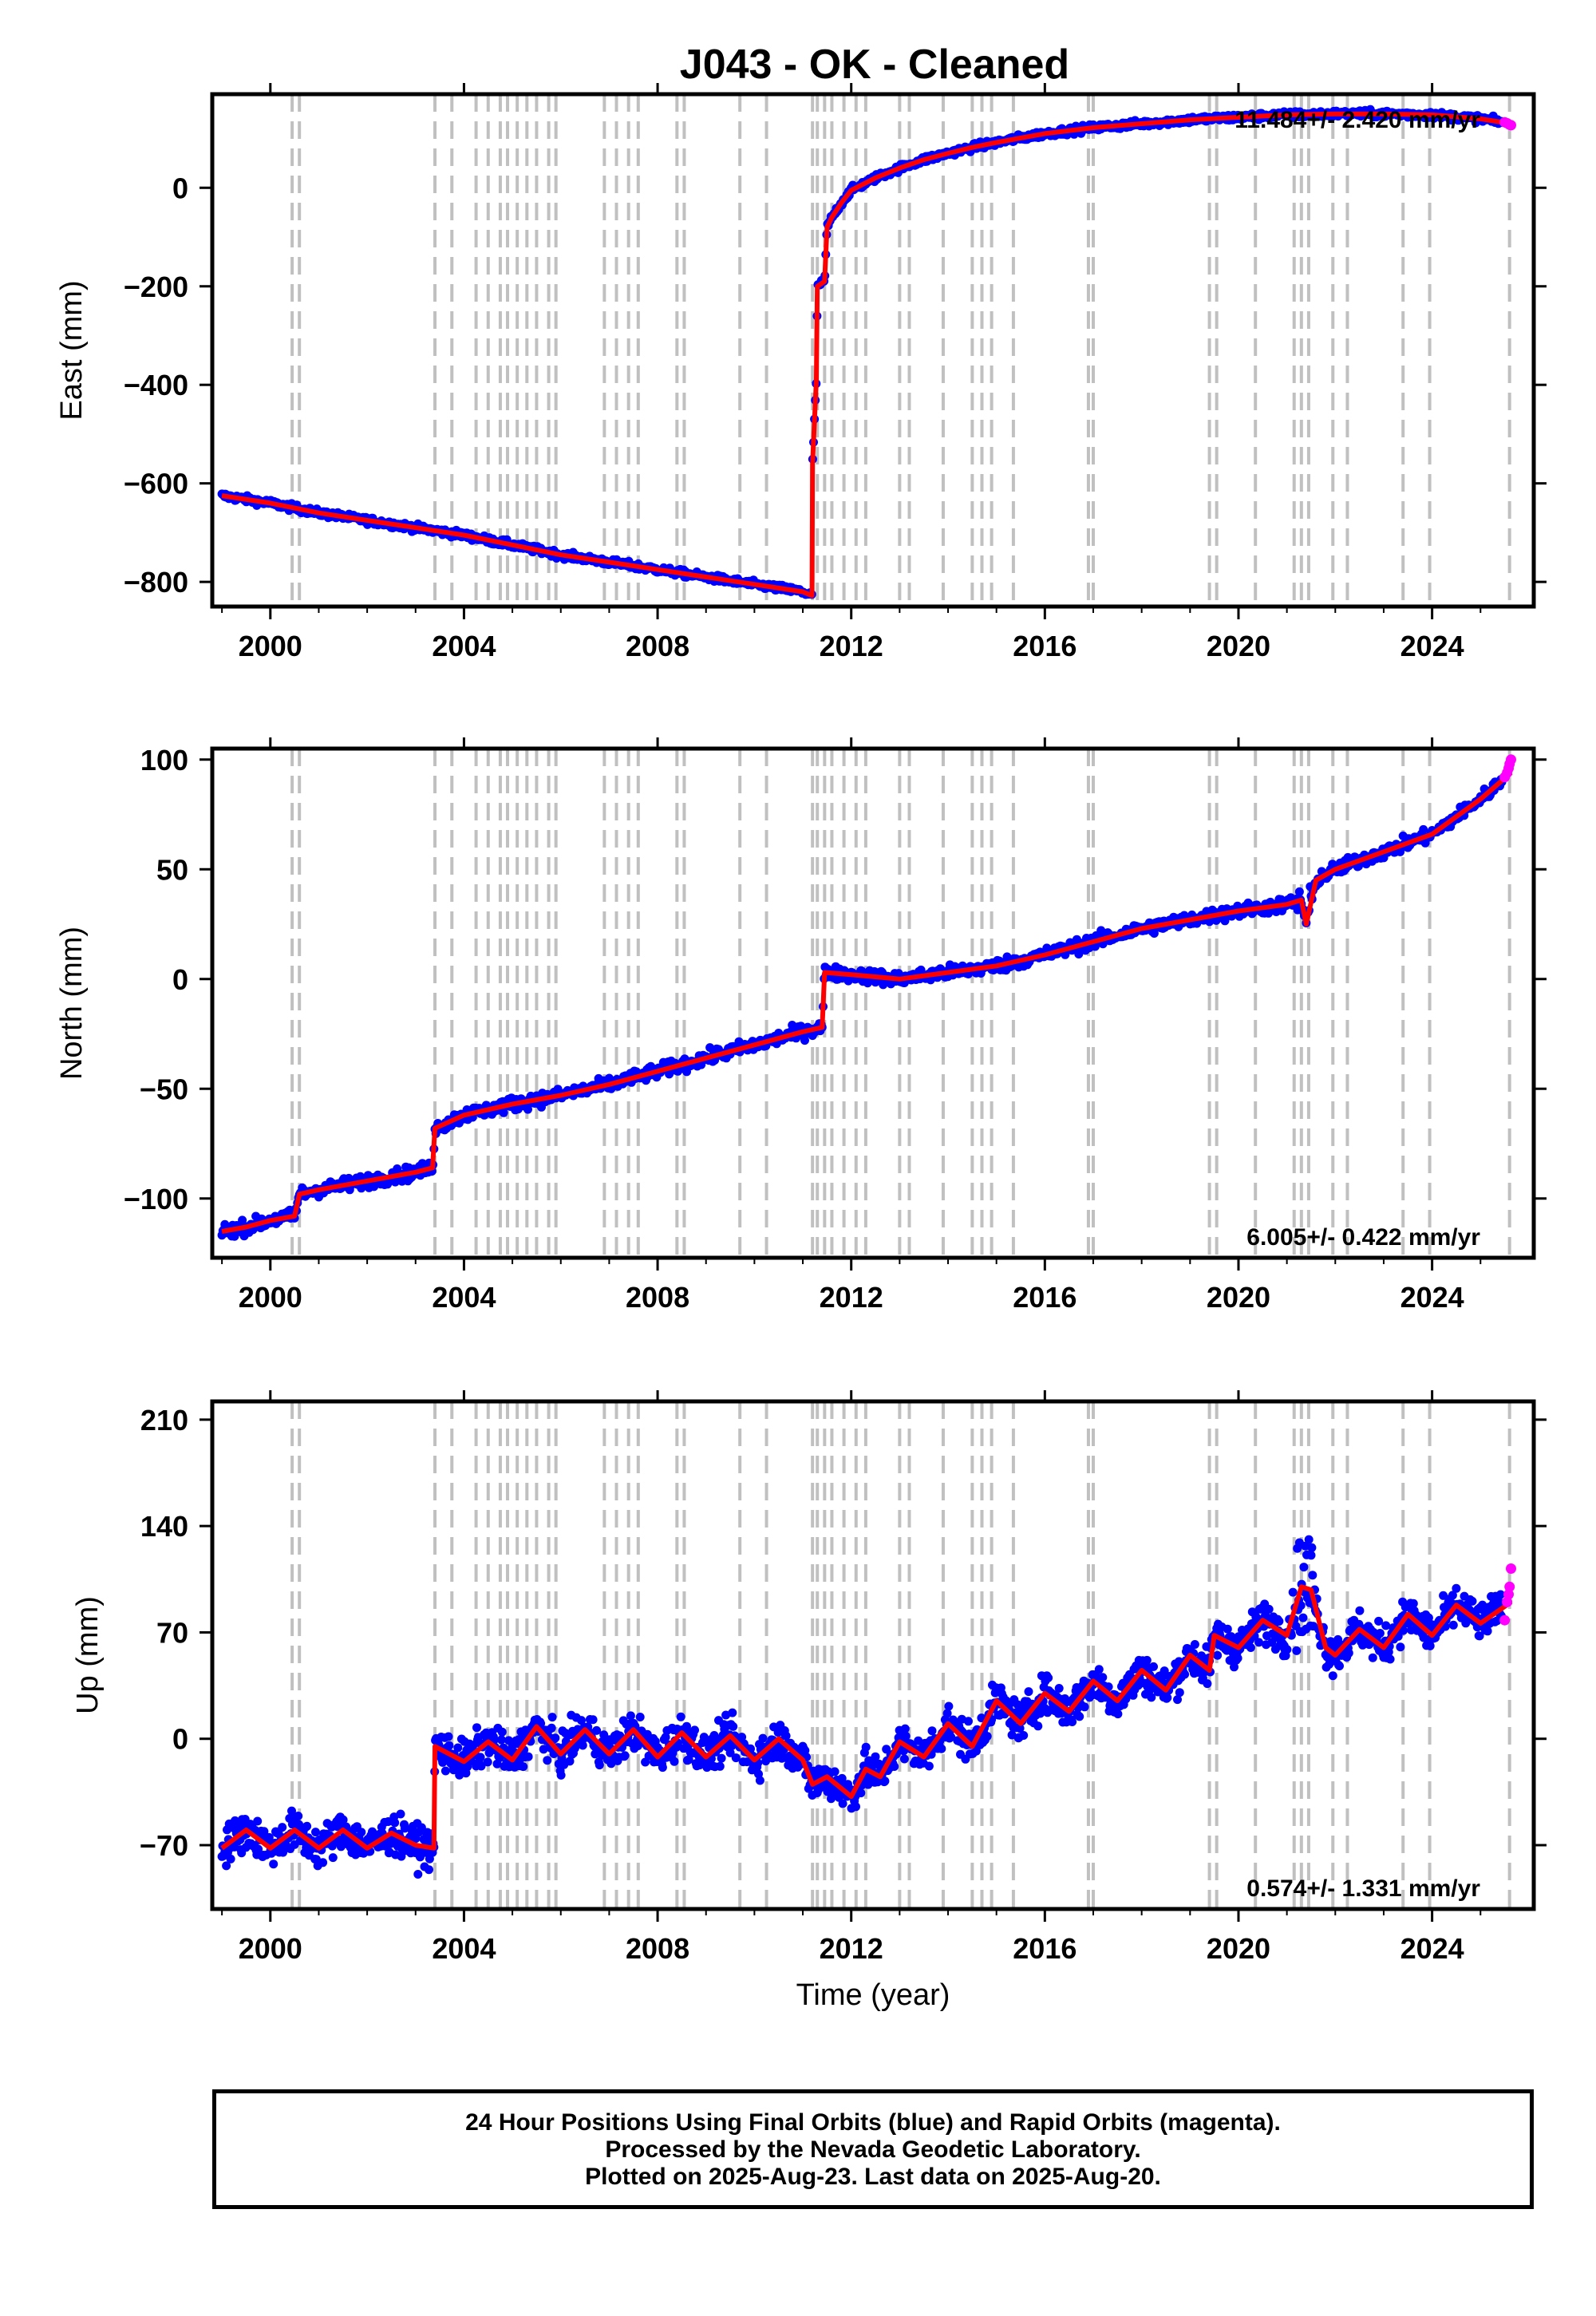 The image size is (1596, 2316). What do you see at coordinates (156, 484) in the screenshot?
I see `east-y-tick-label: −600` at bounding box center [156, 484].